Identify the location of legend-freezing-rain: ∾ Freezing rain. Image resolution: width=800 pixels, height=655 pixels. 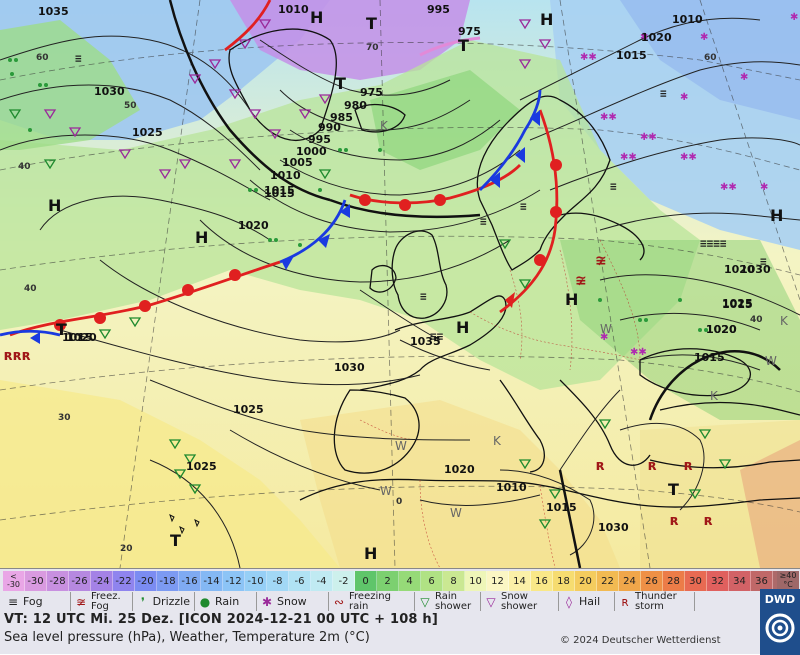
(372, 601).